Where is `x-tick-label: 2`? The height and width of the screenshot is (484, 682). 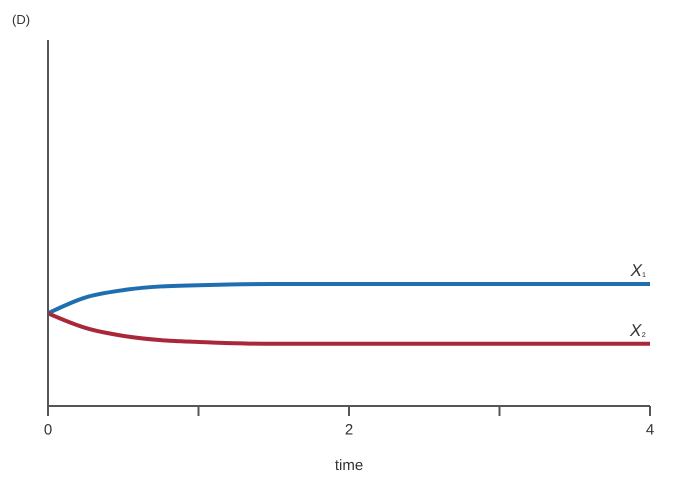
x-tick-label: 2 is located at coordinates (349, 430).